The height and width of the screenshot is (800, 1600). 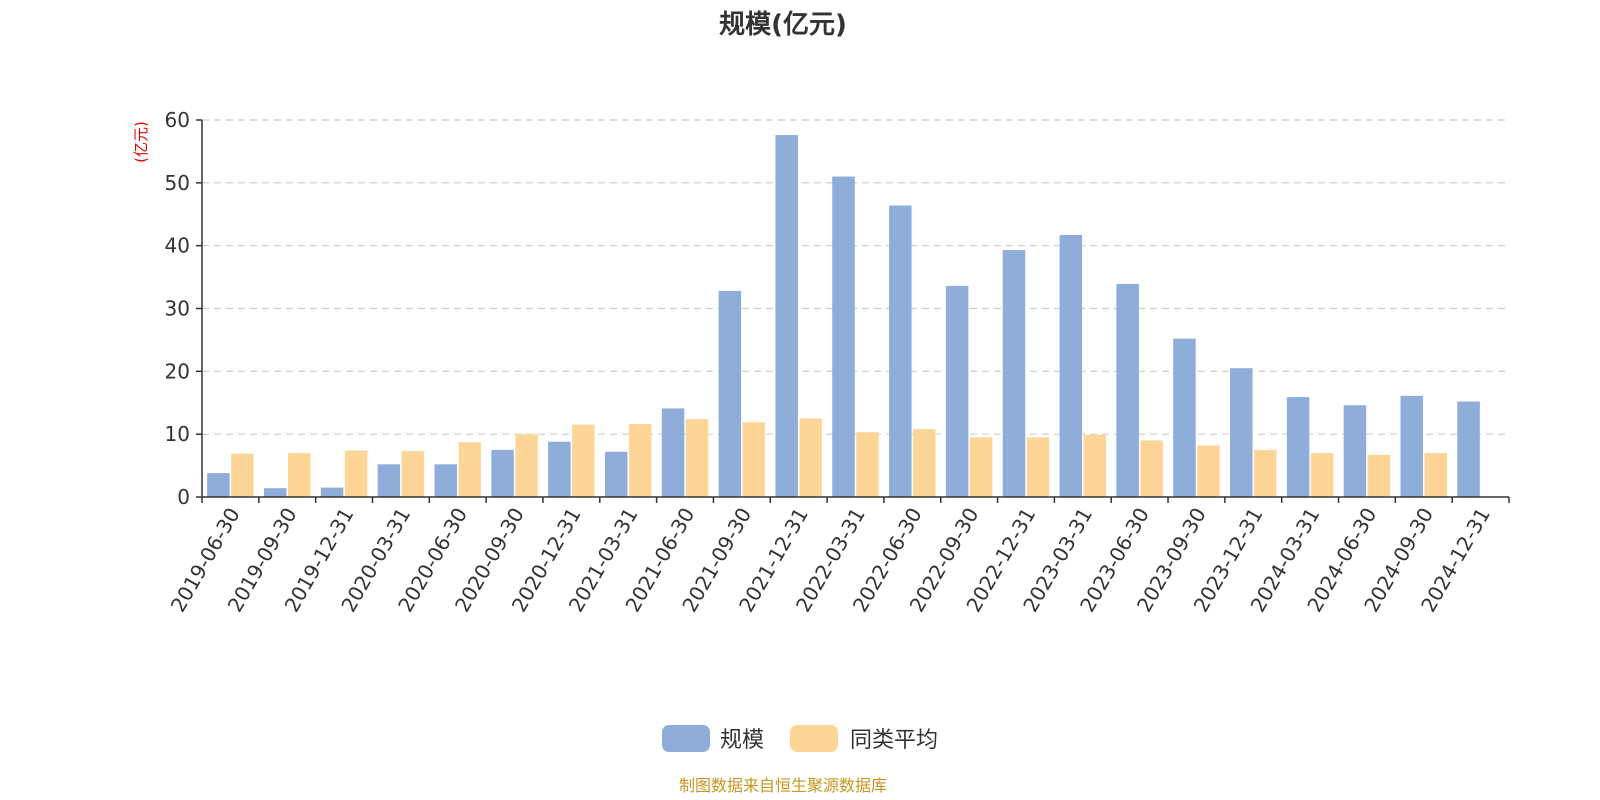 What do you see at coordinates (177, 371) in the screenshot?
I see `y-tick-label: 20` at bounding box center [177, 371].